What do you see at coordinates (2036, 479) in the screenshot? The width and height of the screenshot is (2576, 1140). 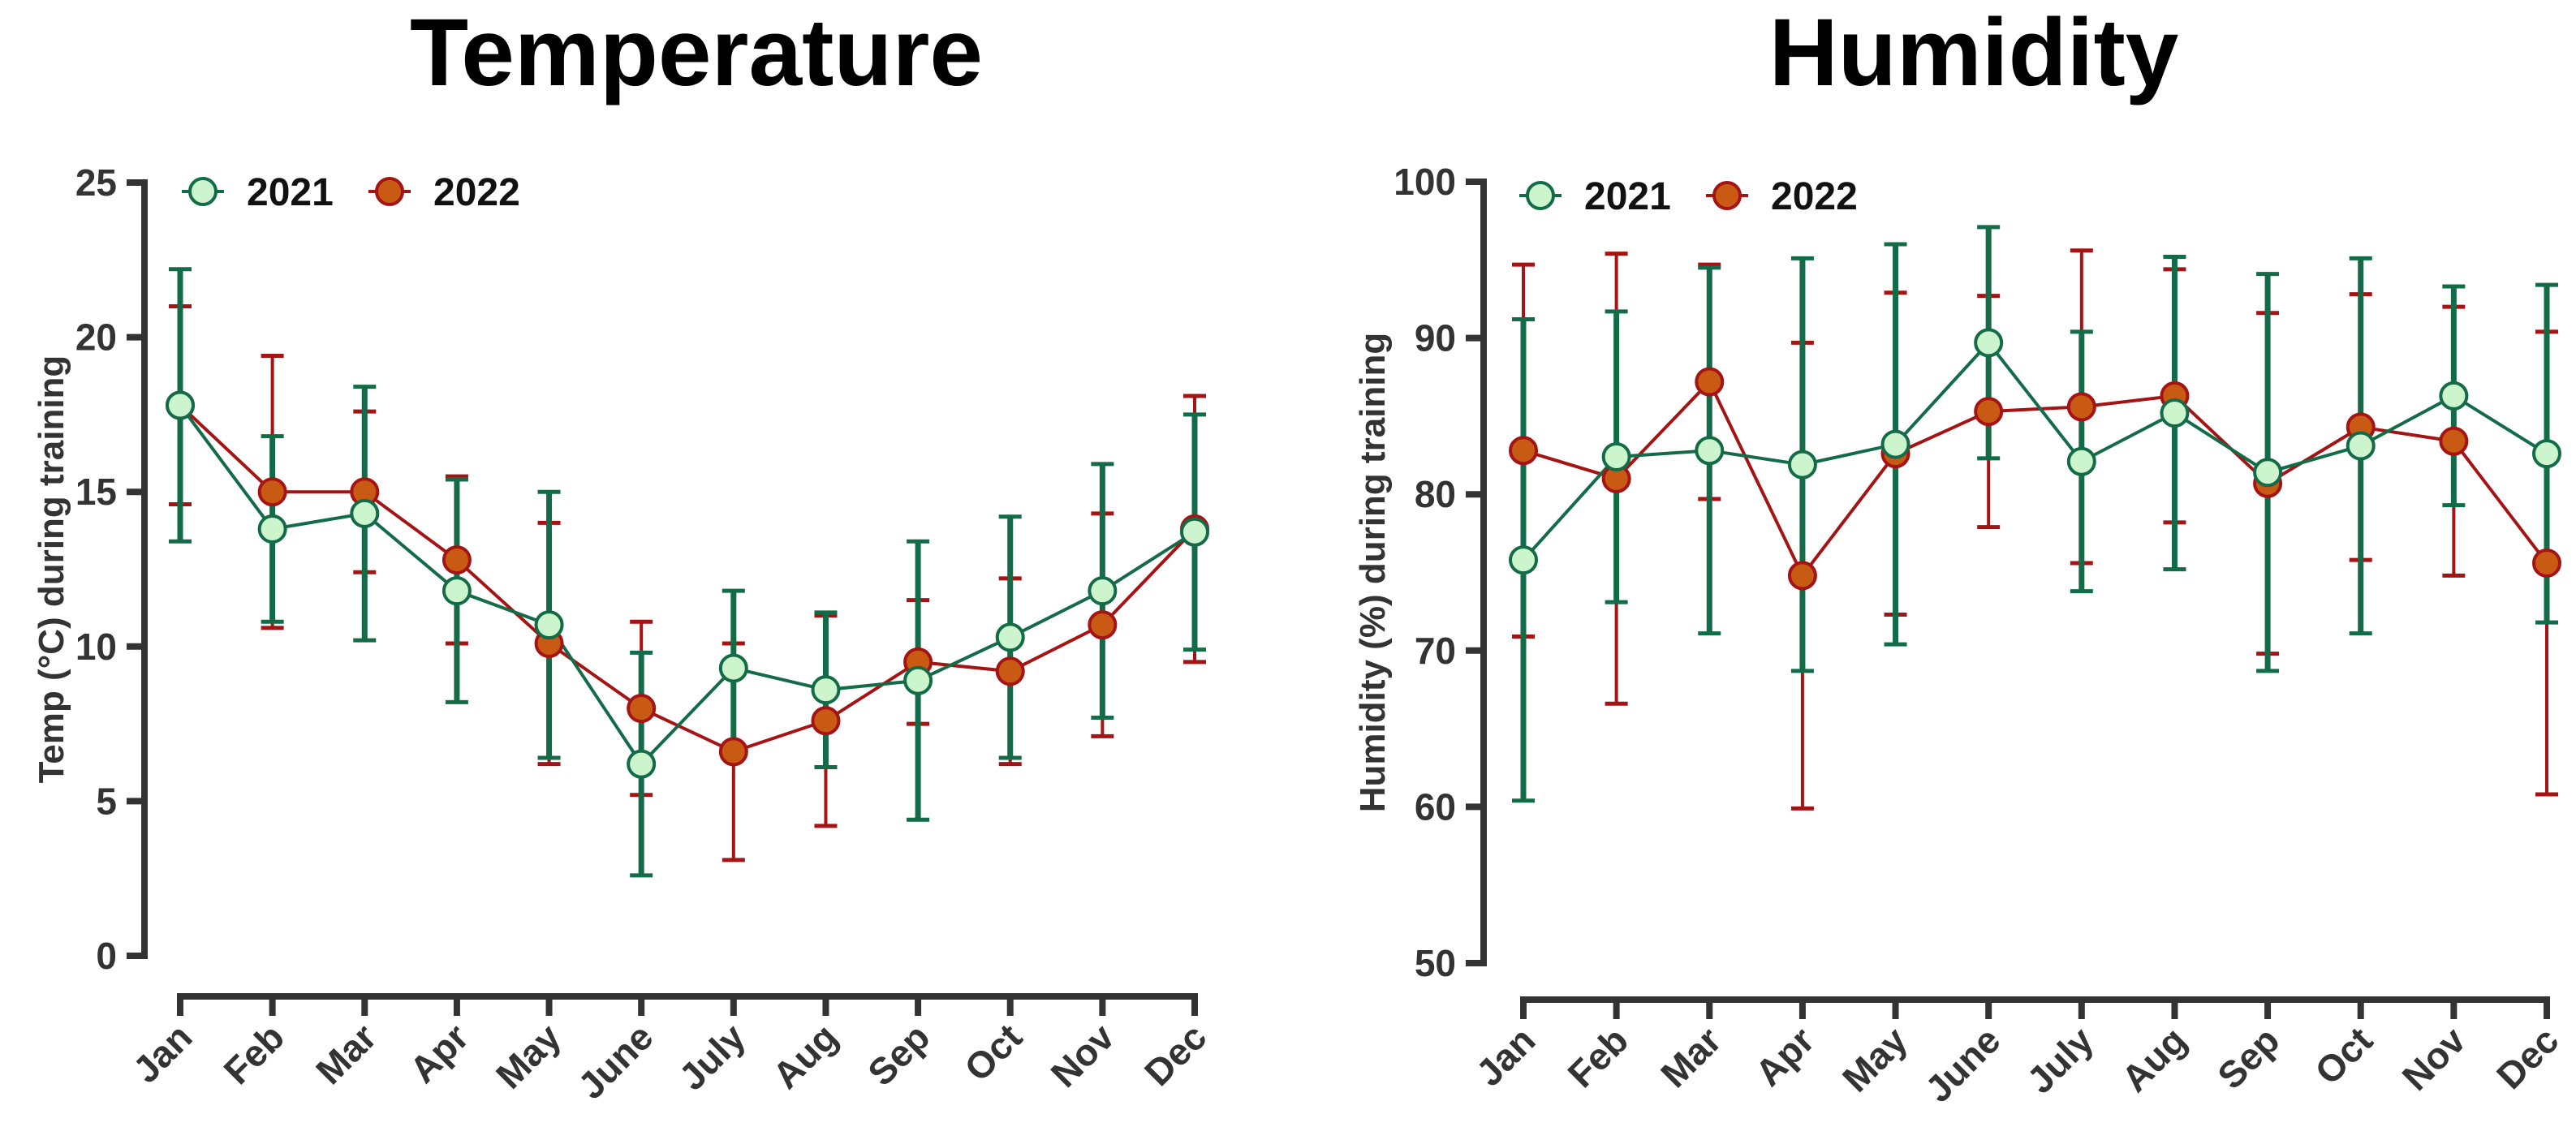 I see `humidity-series-2022-line` at bounding box center [2036, 479].